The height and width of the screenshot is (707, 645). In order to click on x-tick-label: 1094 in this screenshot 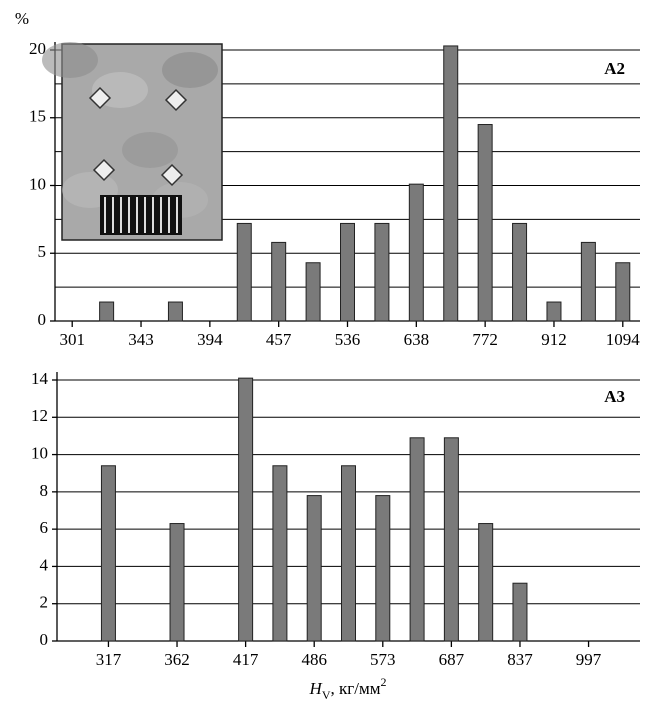, I will do `click(623, 339)`.